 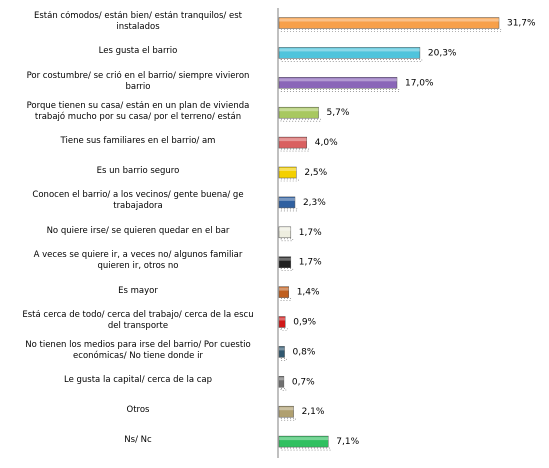 I want to click on category-label: Es un barrio seguro, so click(x=138, y=171).